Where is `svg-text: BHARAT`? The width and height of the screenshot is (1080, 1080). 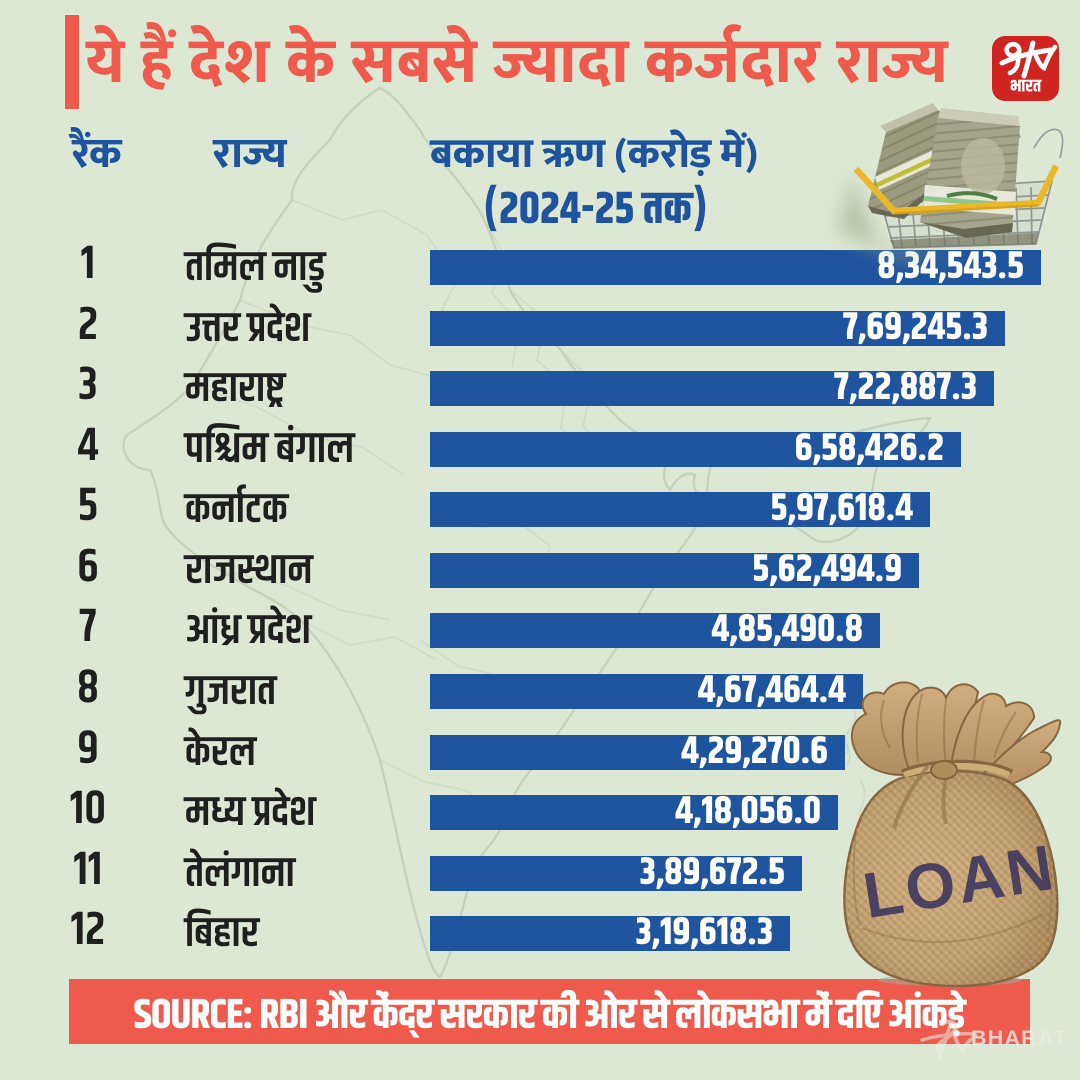 svg-text: BHARAT is located at coordinates (1019, 1038).